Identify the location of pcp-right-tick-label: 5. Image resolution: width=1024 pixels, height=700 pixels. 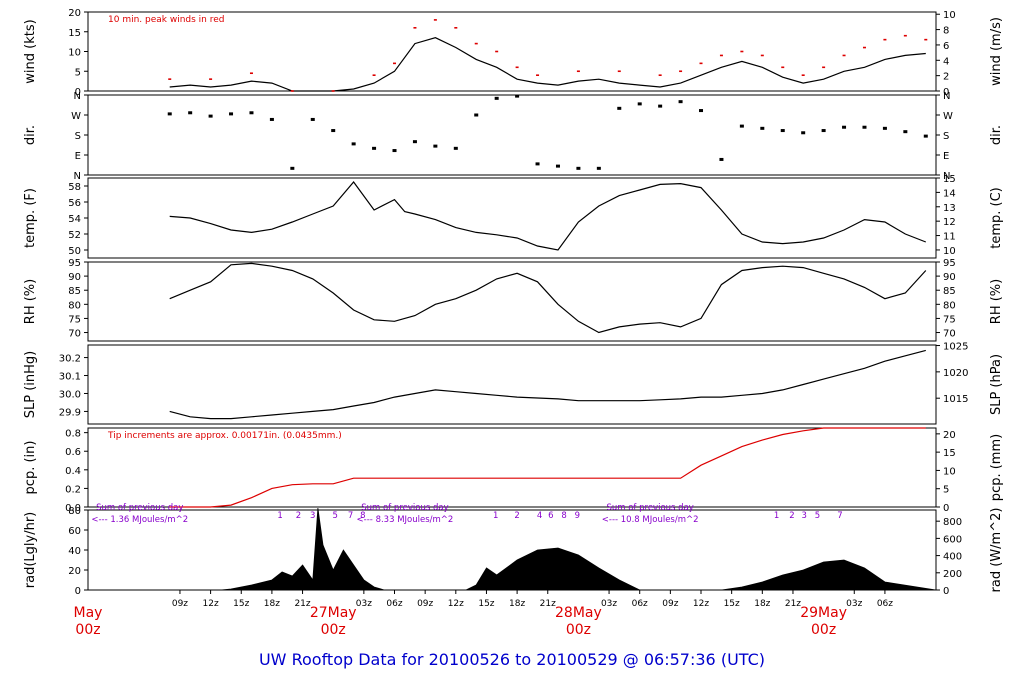
(946, 490).